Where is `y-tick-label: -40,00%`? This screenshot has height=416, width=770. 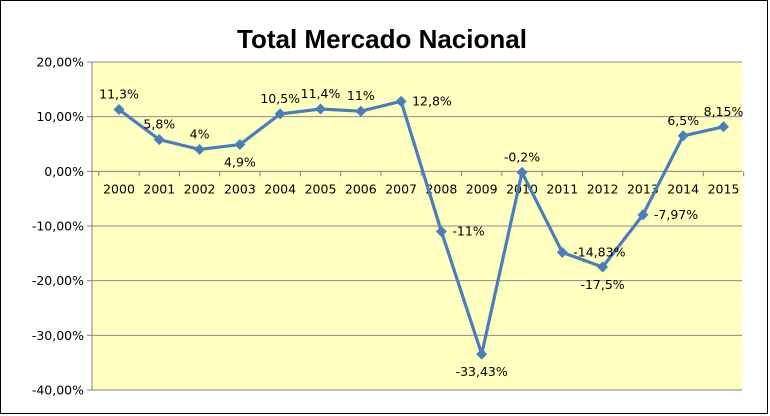 y-tick-label: -40,00% is located at coordinates (58, 390).